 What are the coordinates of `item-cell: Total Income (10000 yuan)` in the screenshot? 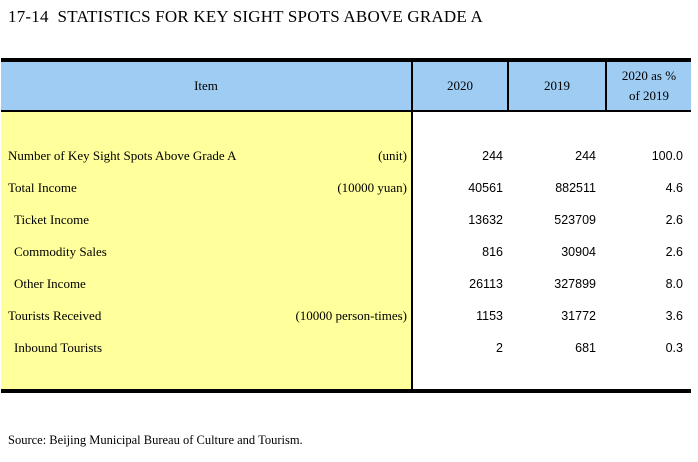 It's located at (207, 188).